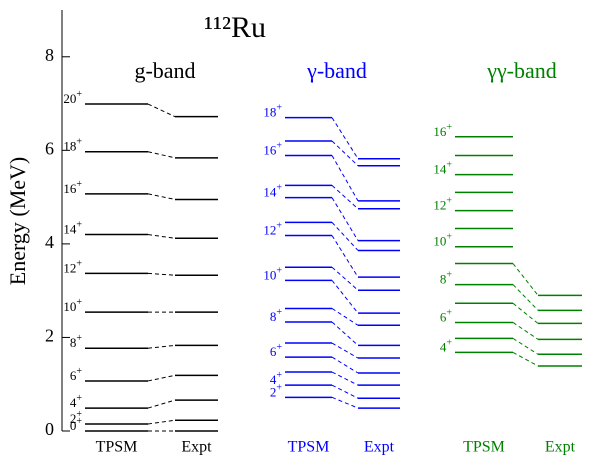 This screenshot has width=600, height=462. Describe the element at coordinates (164, 70) in the screenshot. I see `band-name: g-band` at that location.